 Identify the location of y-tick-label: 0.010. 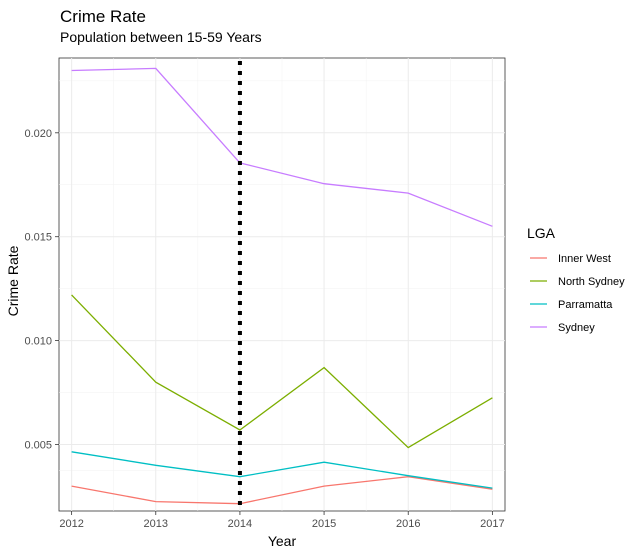
(38, 342).